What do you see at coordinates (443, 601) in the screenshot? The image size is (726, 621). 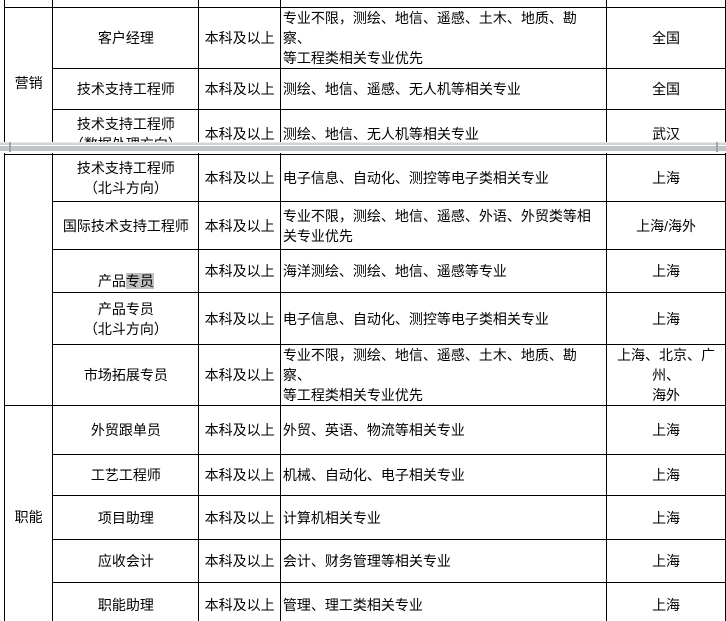 I see `major-cell: 管理、理工类相关专业` at bounding box center [443, 601].